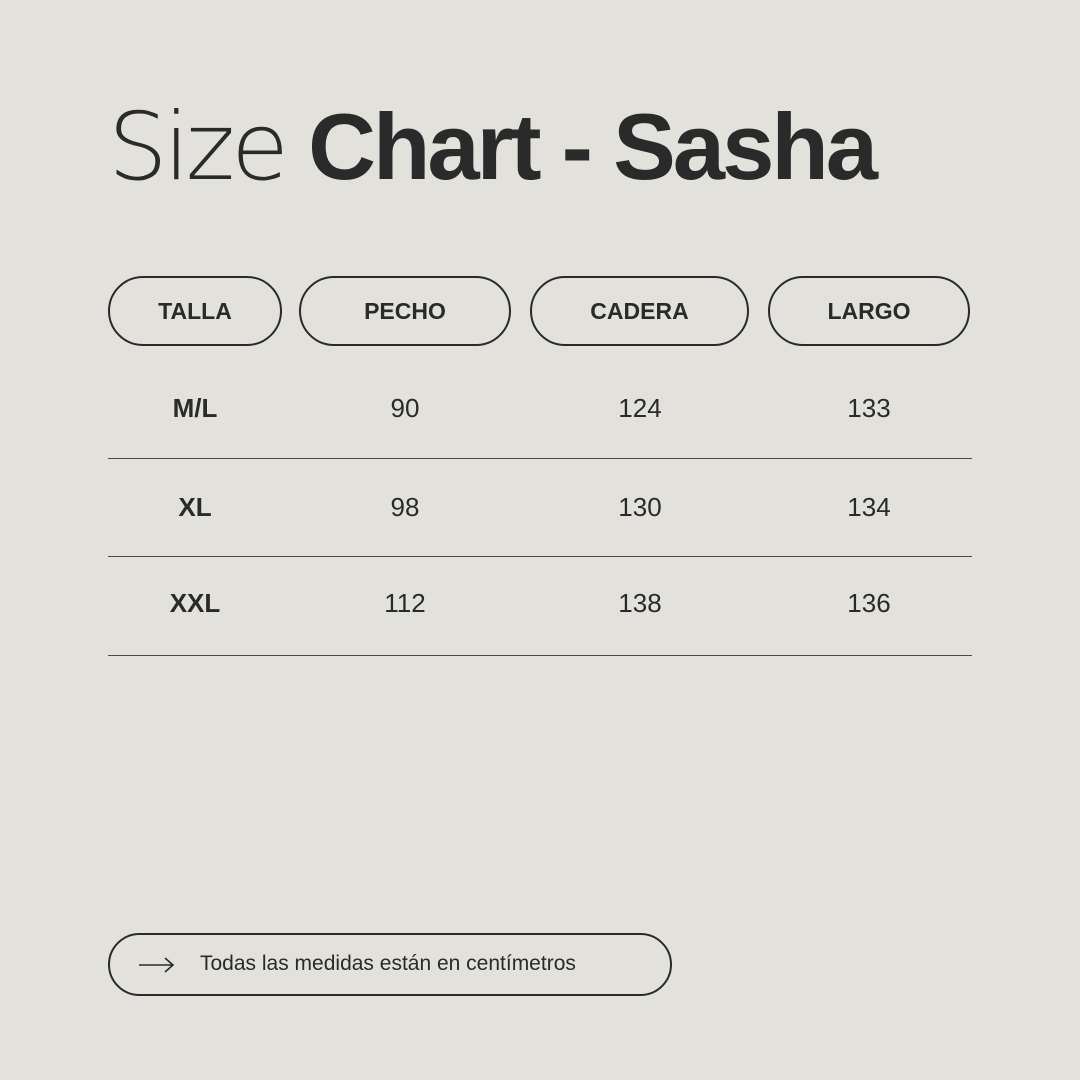 The height and width of the screenshot is (1080, 1080). What do you see at coordinates (195, 507) in the screenshot?
I see `size-cell: XL` at bounding box center [195, 507].